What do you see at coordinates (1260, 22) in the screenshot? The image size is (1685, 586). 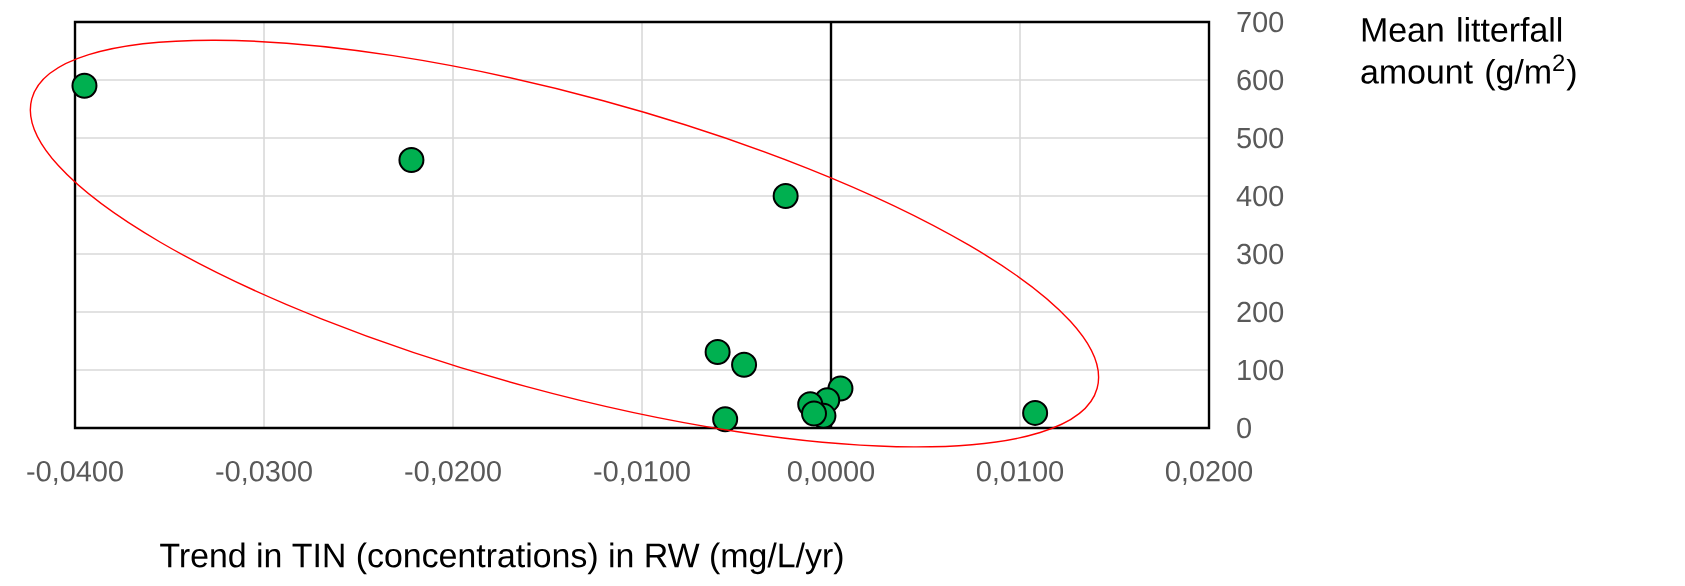 I see `y-tick-label: 700` at bounding box center [1260, 22].